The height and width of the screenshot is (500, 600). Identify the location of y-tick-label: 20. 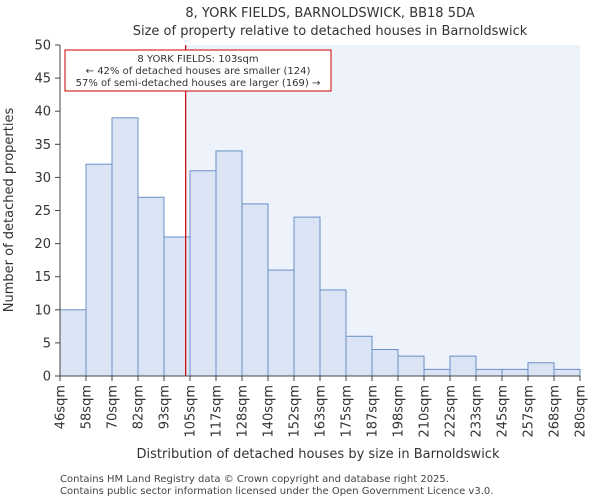
(42, 244).